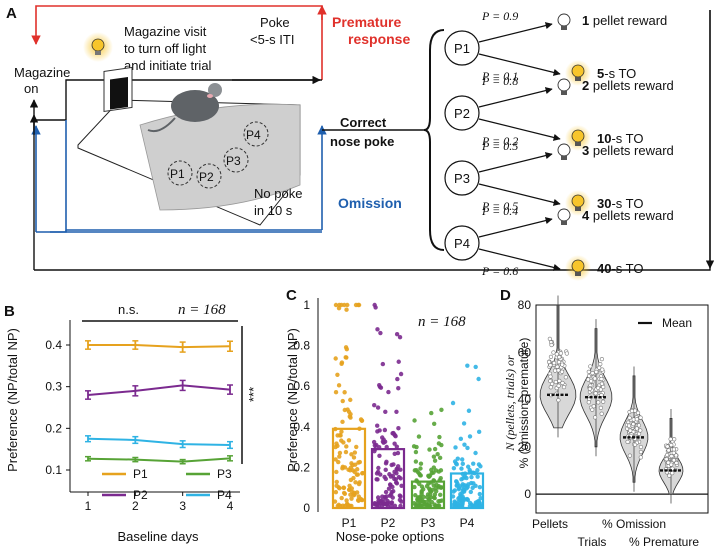 The width and height of the screenshot is (715, 550). I want to click on b-xlabel: Baseline days, so click(158, 536).